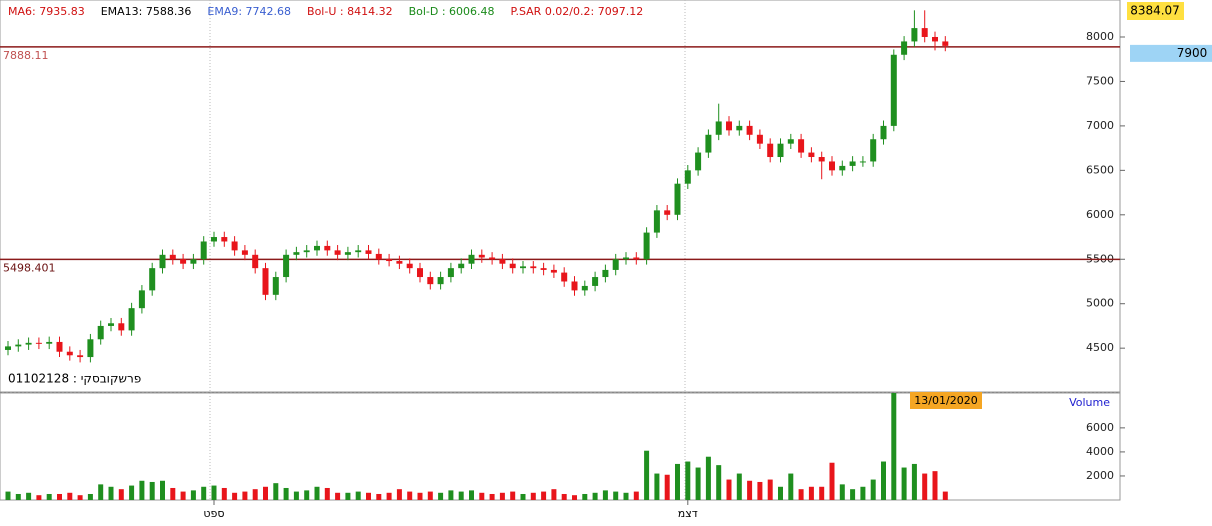 This screenshot has width=1212, height=526. Describe the element at coordinates (1100, 451) in the screenshot. I see `y-tick-label: 4000` at that location.